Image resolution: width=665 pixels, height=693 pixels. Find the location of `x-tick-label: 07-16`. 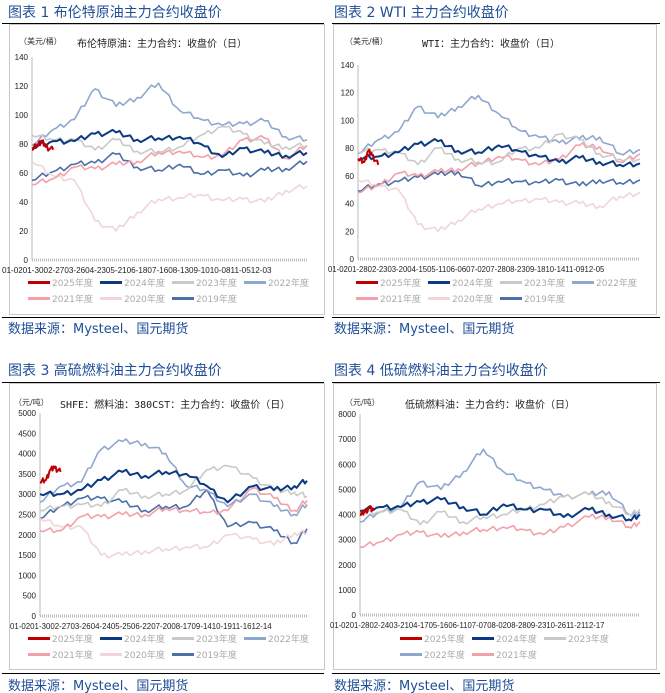

x-tick-label: 07-16 is located at coordinates (157, 270).